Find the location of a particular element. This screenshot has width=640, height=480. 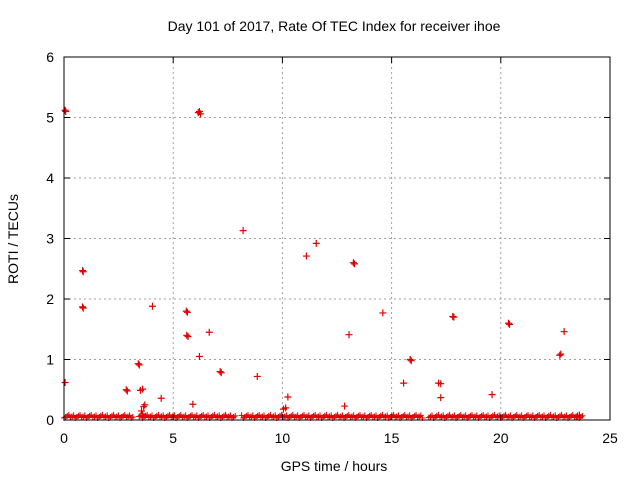

y-tick-label: 0 is located at coordinates (50, 420).